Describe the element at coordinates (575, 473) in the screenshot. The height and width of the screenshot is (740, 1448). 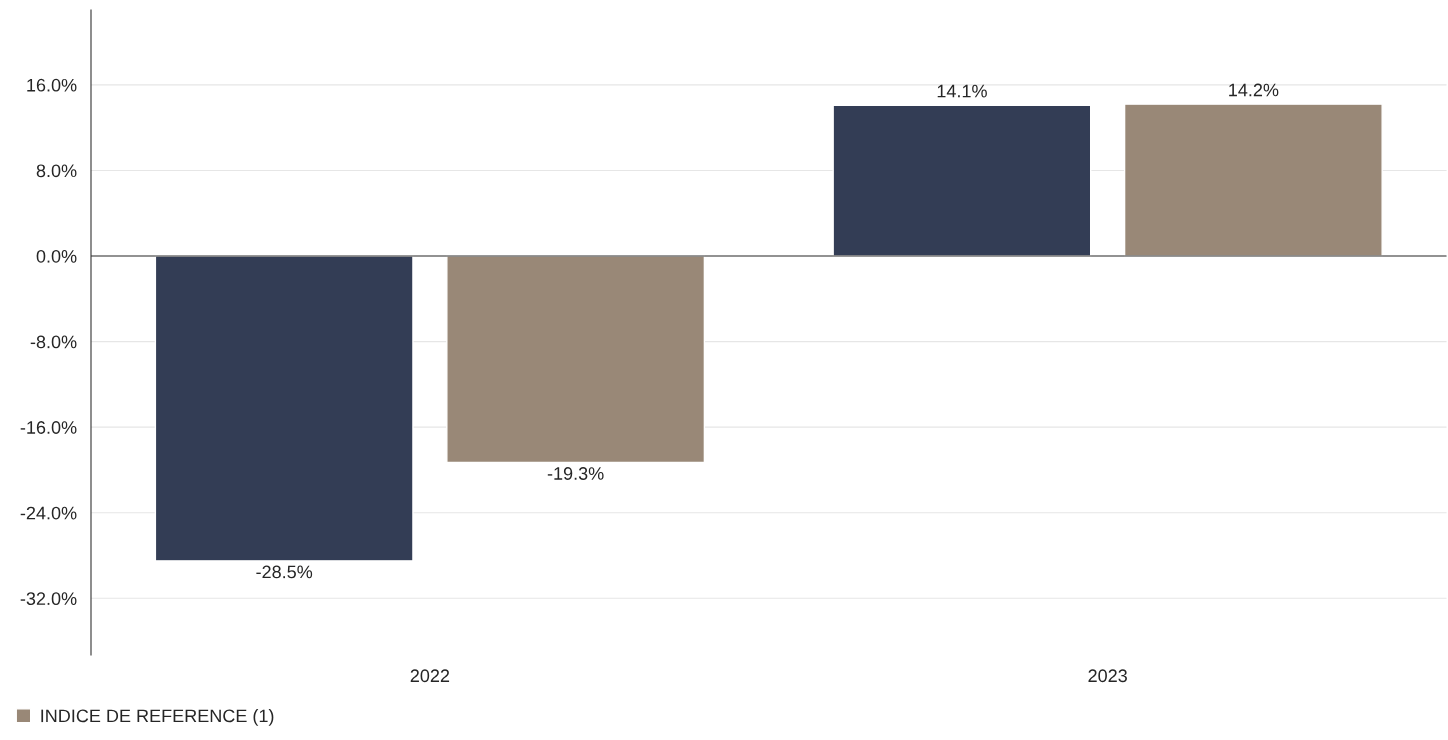
I see `data-label: -19.3%` at that location.